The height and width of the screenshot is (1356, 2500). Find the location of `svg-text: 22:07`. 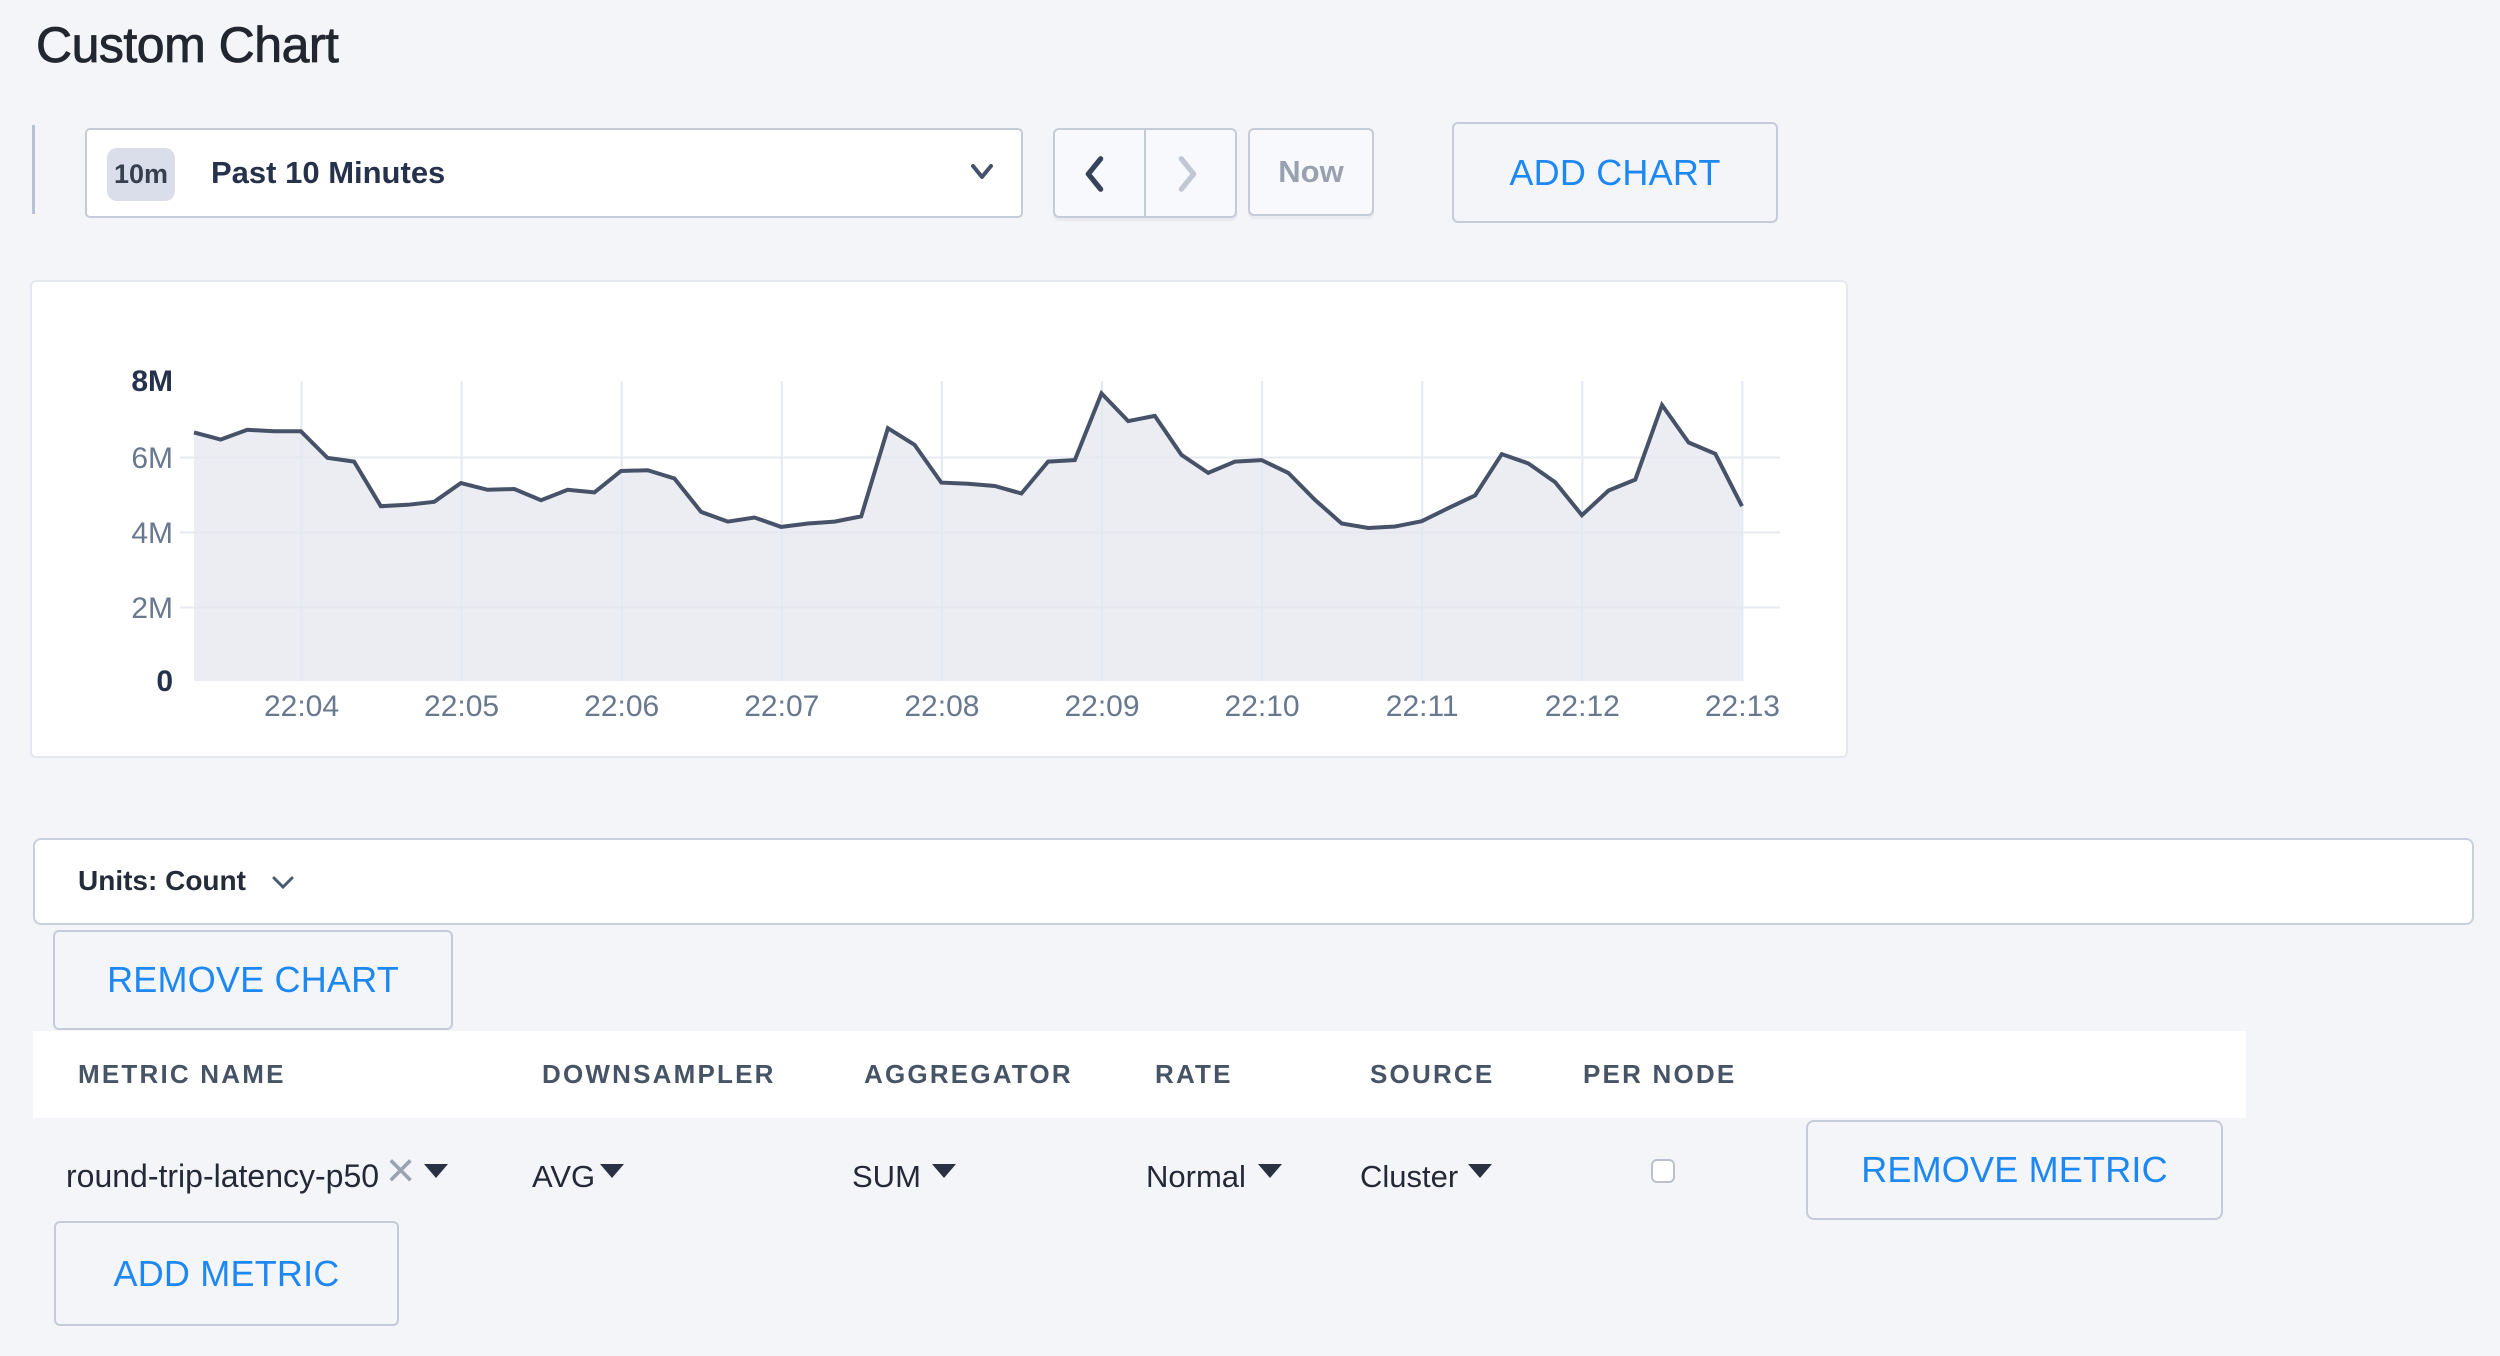

svg-text: 22:07 is located at coordinates (781, 706).